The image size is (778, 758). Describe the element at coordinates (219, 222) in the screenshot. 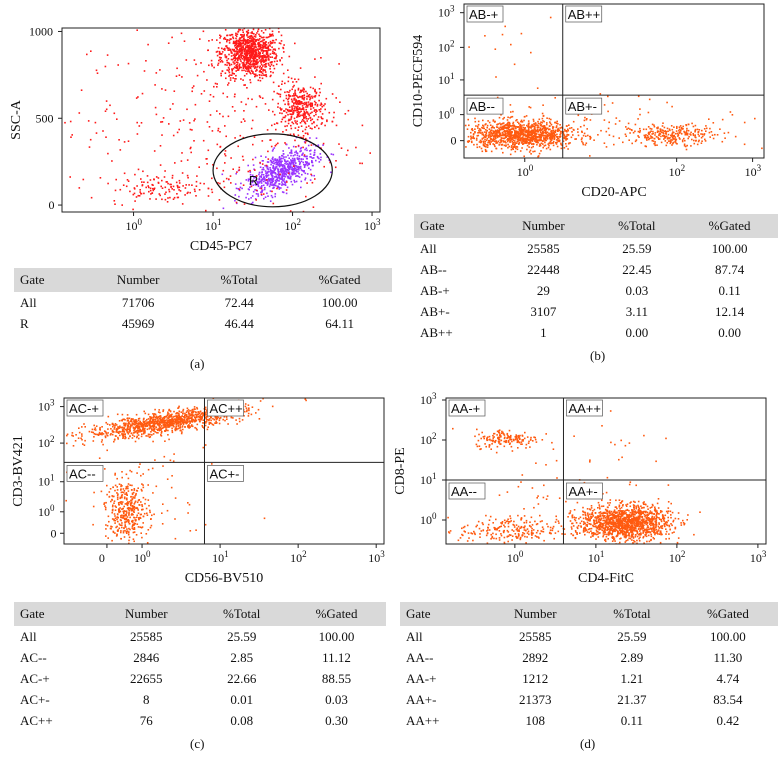

I see `x-tick-label-exp: 1` at that location.